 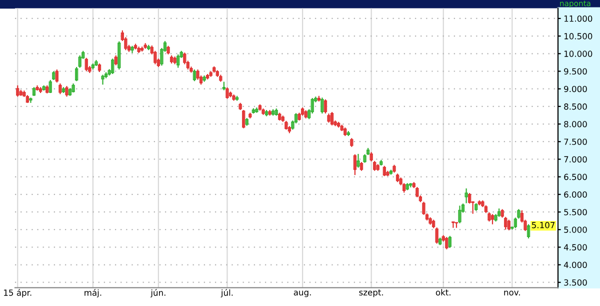 What do you see at coordinates (575, 159) in the screenshot?
I see `y-tick-label: 7.000` at bounding box center [575, 159].